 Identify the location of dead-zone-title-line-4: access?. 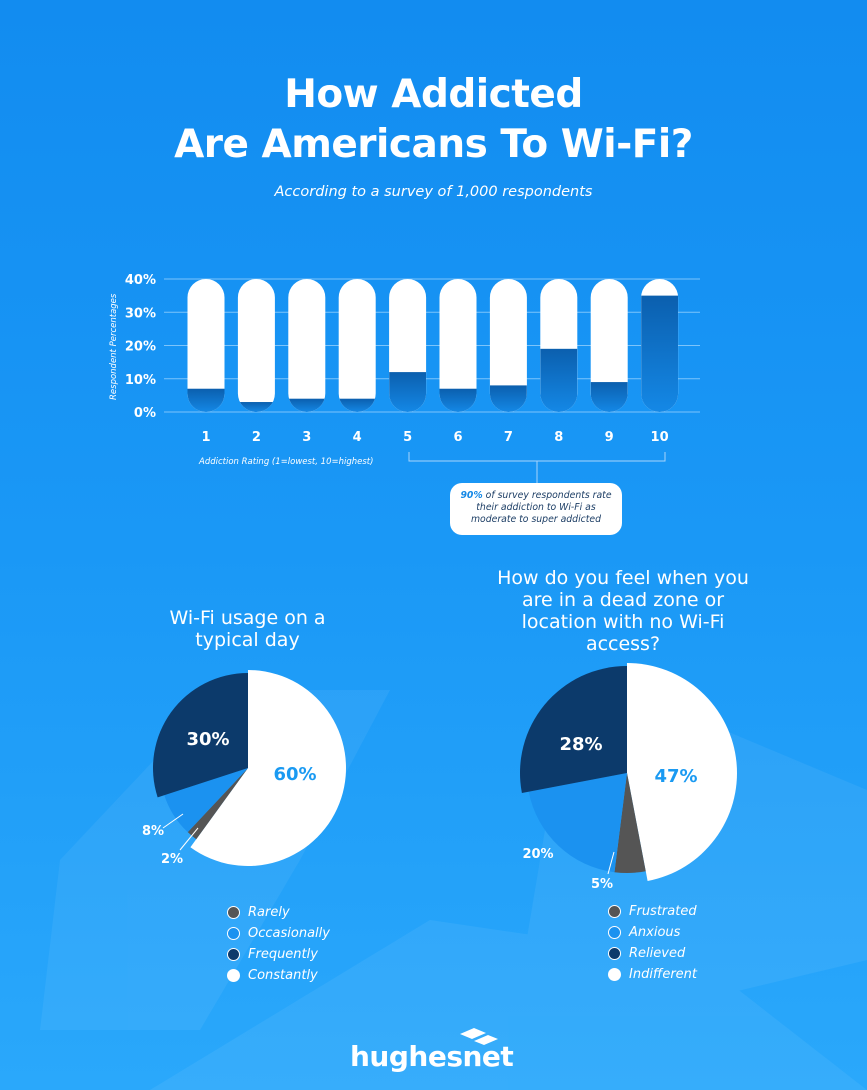
(623, 644).